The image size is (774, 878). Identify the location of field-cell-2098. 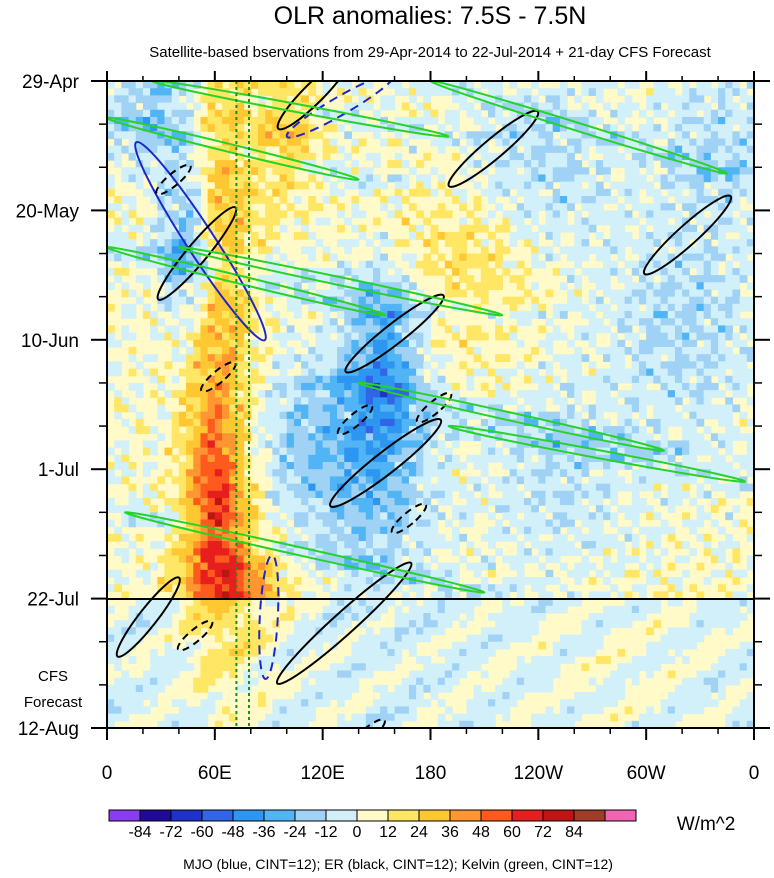
(369, 322).